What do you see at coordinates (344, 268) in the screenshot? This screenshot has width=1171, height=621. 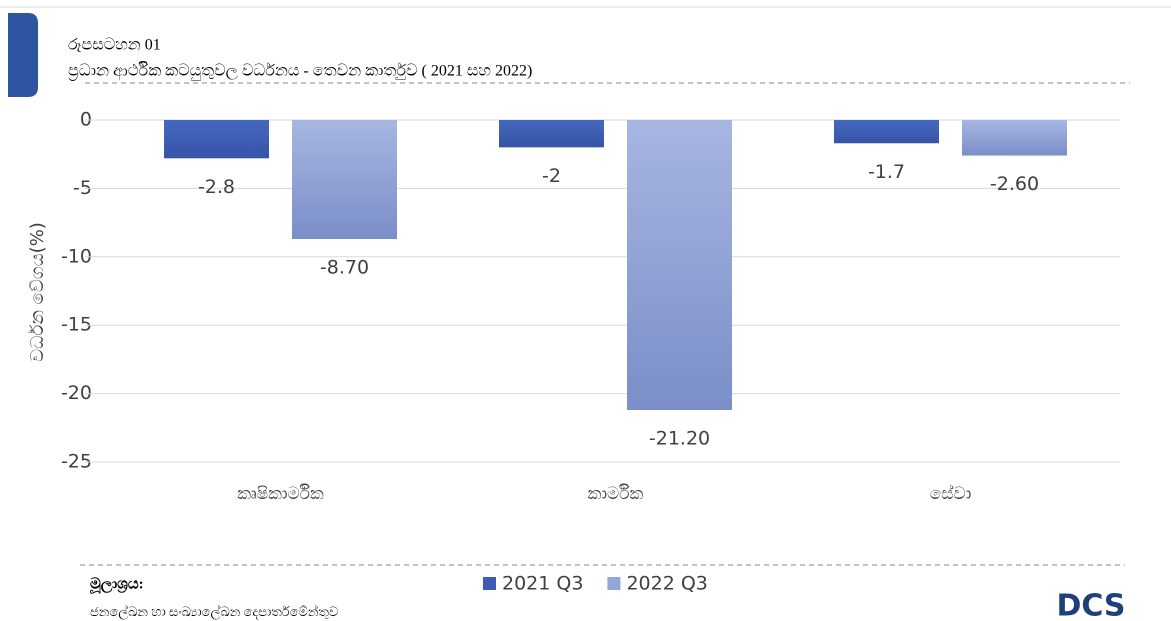 I see `data-label: -8.70` at bounding box center [344, 268].